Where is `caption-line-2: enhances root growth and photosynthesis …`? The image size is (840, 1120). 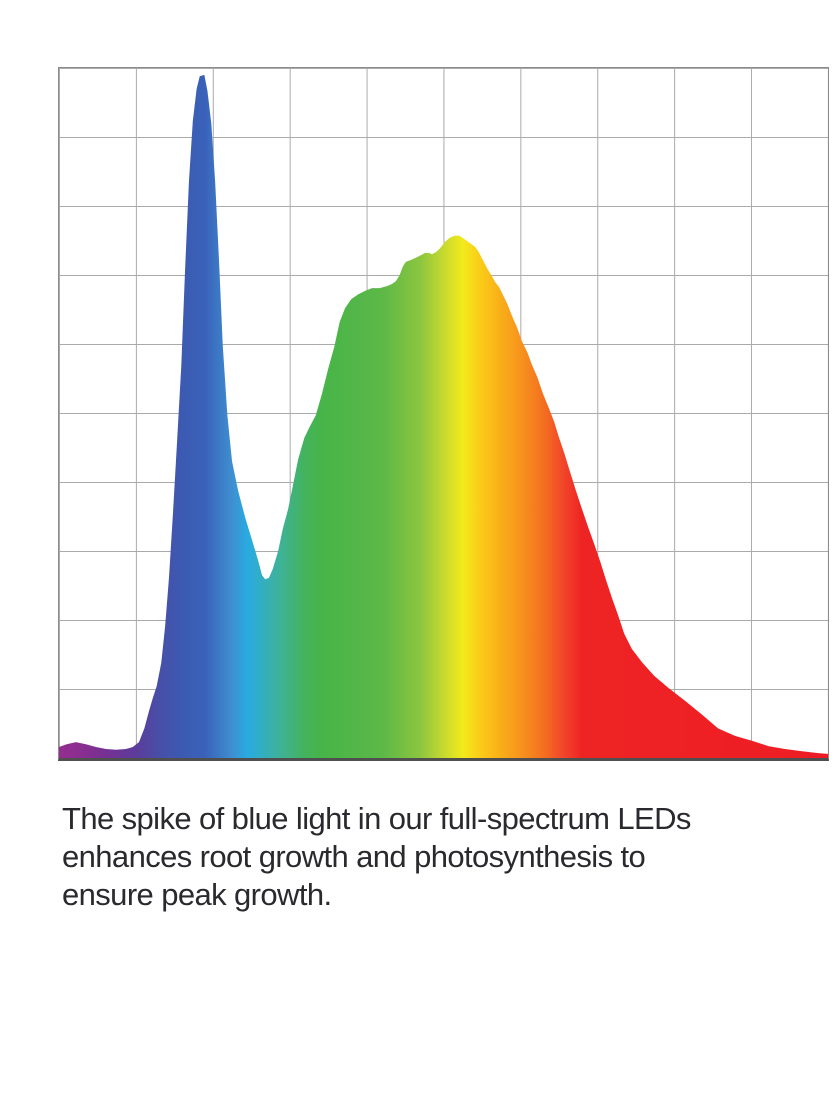
caption-line-2: enhances root growth and photosynthesis … is located at coordinates (354, 856).